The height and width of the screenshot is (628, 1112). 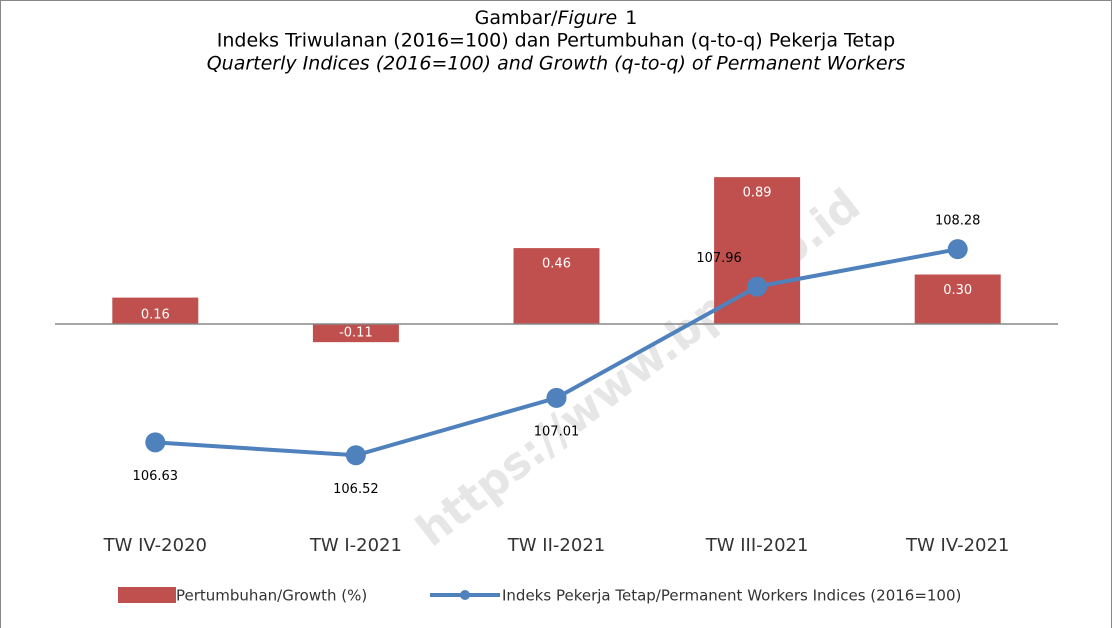 What do you see at coordinates (155, 545) in the screenshot?
I see `x-tick-label: TW IV-2020` at bounding box center [155, 545].